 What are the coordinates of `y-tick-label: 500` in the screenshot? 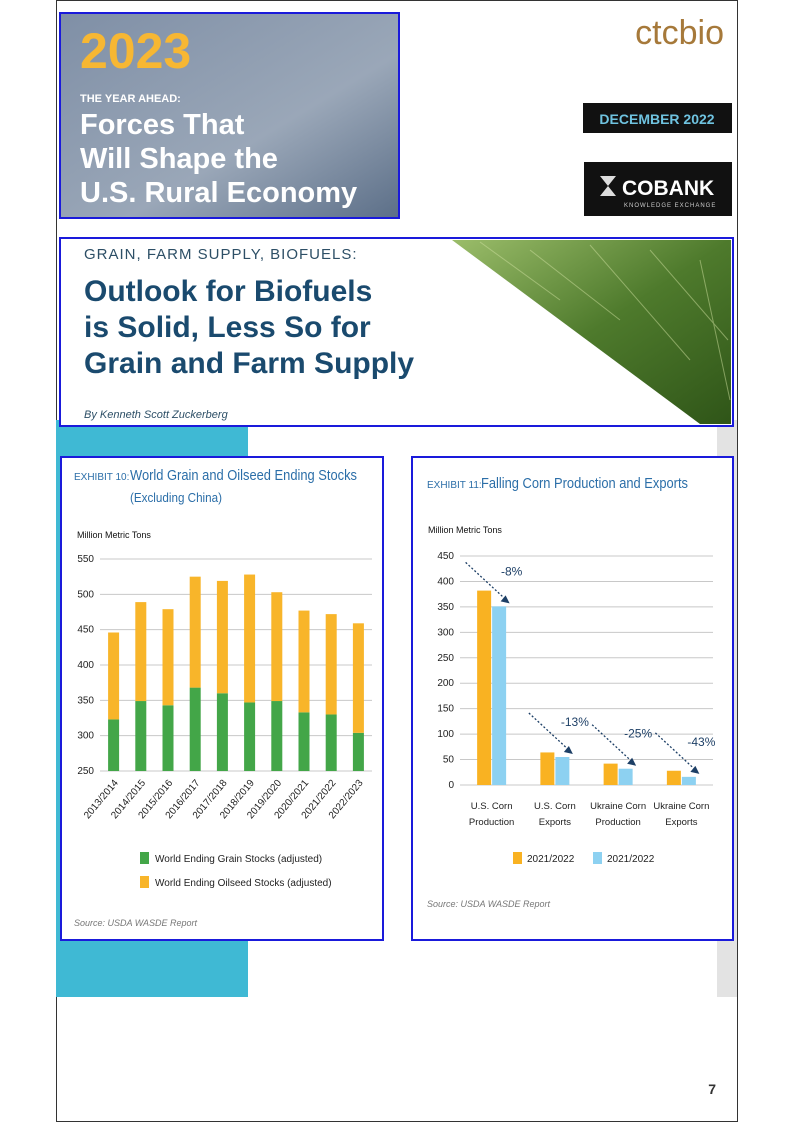 It's located at (85, 594).